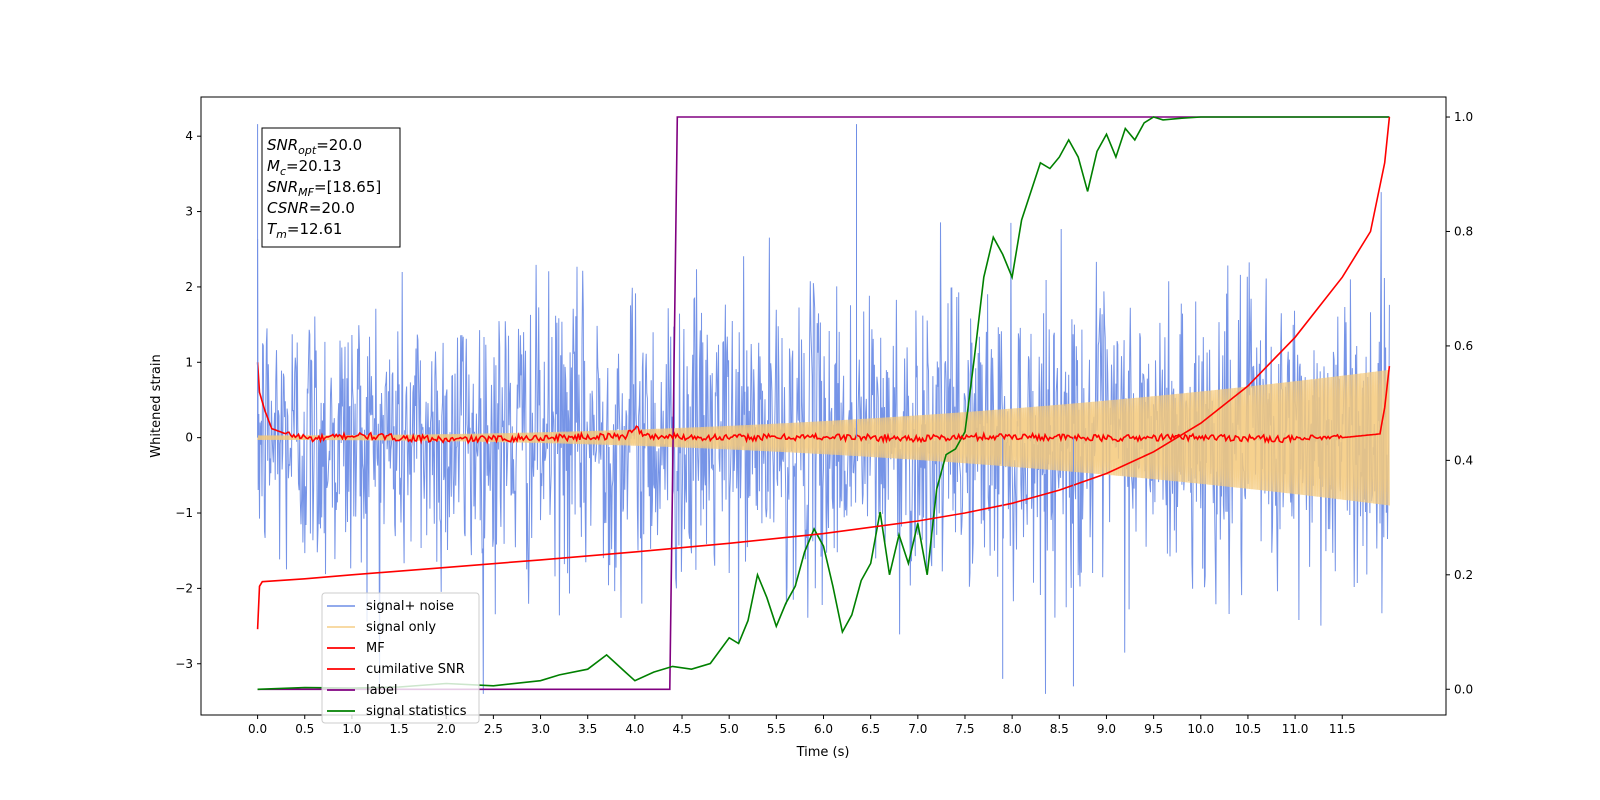 The image size is (1600, 800). Describe the element at coordinates (681, 729) in the screenshot. I see `x-tick-label: 4.5` at that location.